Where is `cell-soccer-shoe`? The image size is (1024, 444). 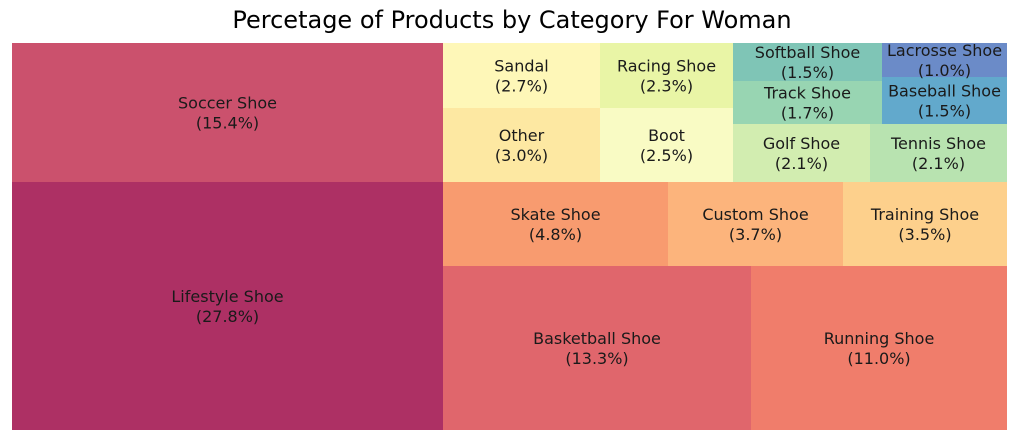 cell-soccer-shoe is located at coordinates (227, 112).